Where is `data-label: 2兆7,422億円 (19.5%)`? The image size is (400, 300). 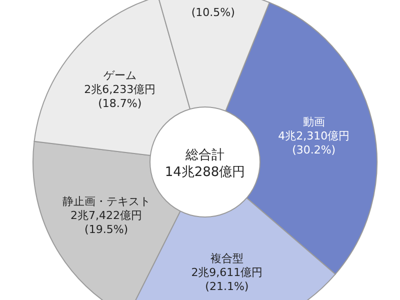
data-label: 2兆7,422億円 (19.5%) is located at coordinates (106, 222).